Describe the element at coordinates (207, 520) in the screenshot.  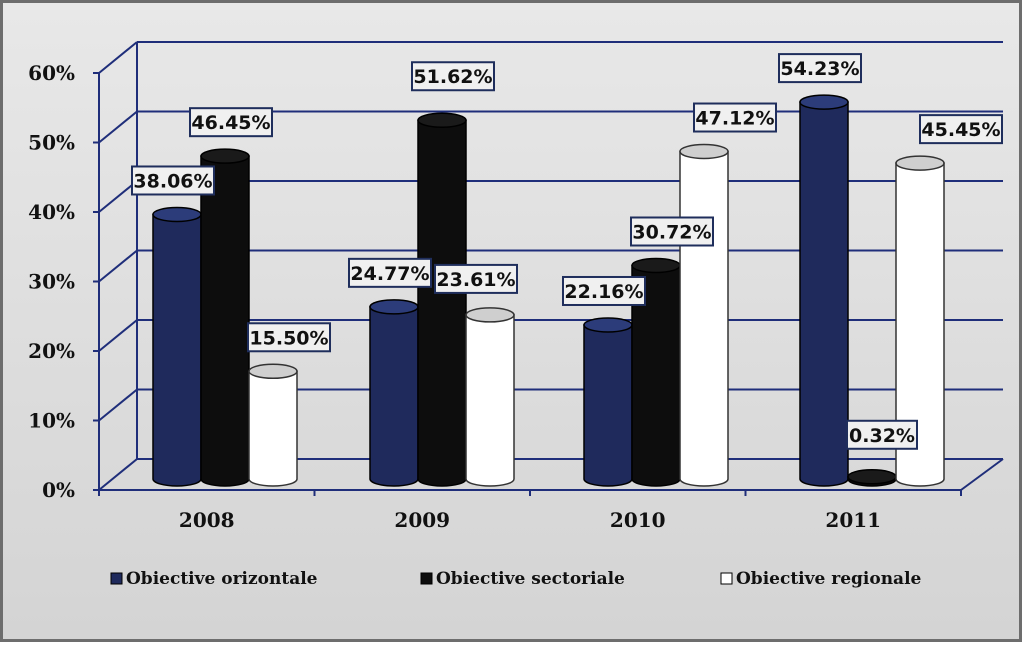
I see `x-tick-label: 2008` at that location.